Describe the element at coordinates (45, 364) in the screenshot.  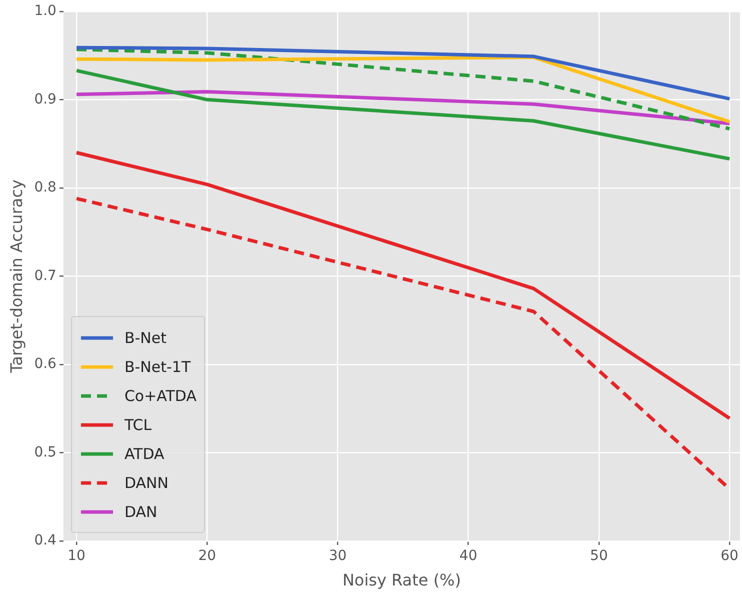
I see `y-tick-label: 0.6` at that location.